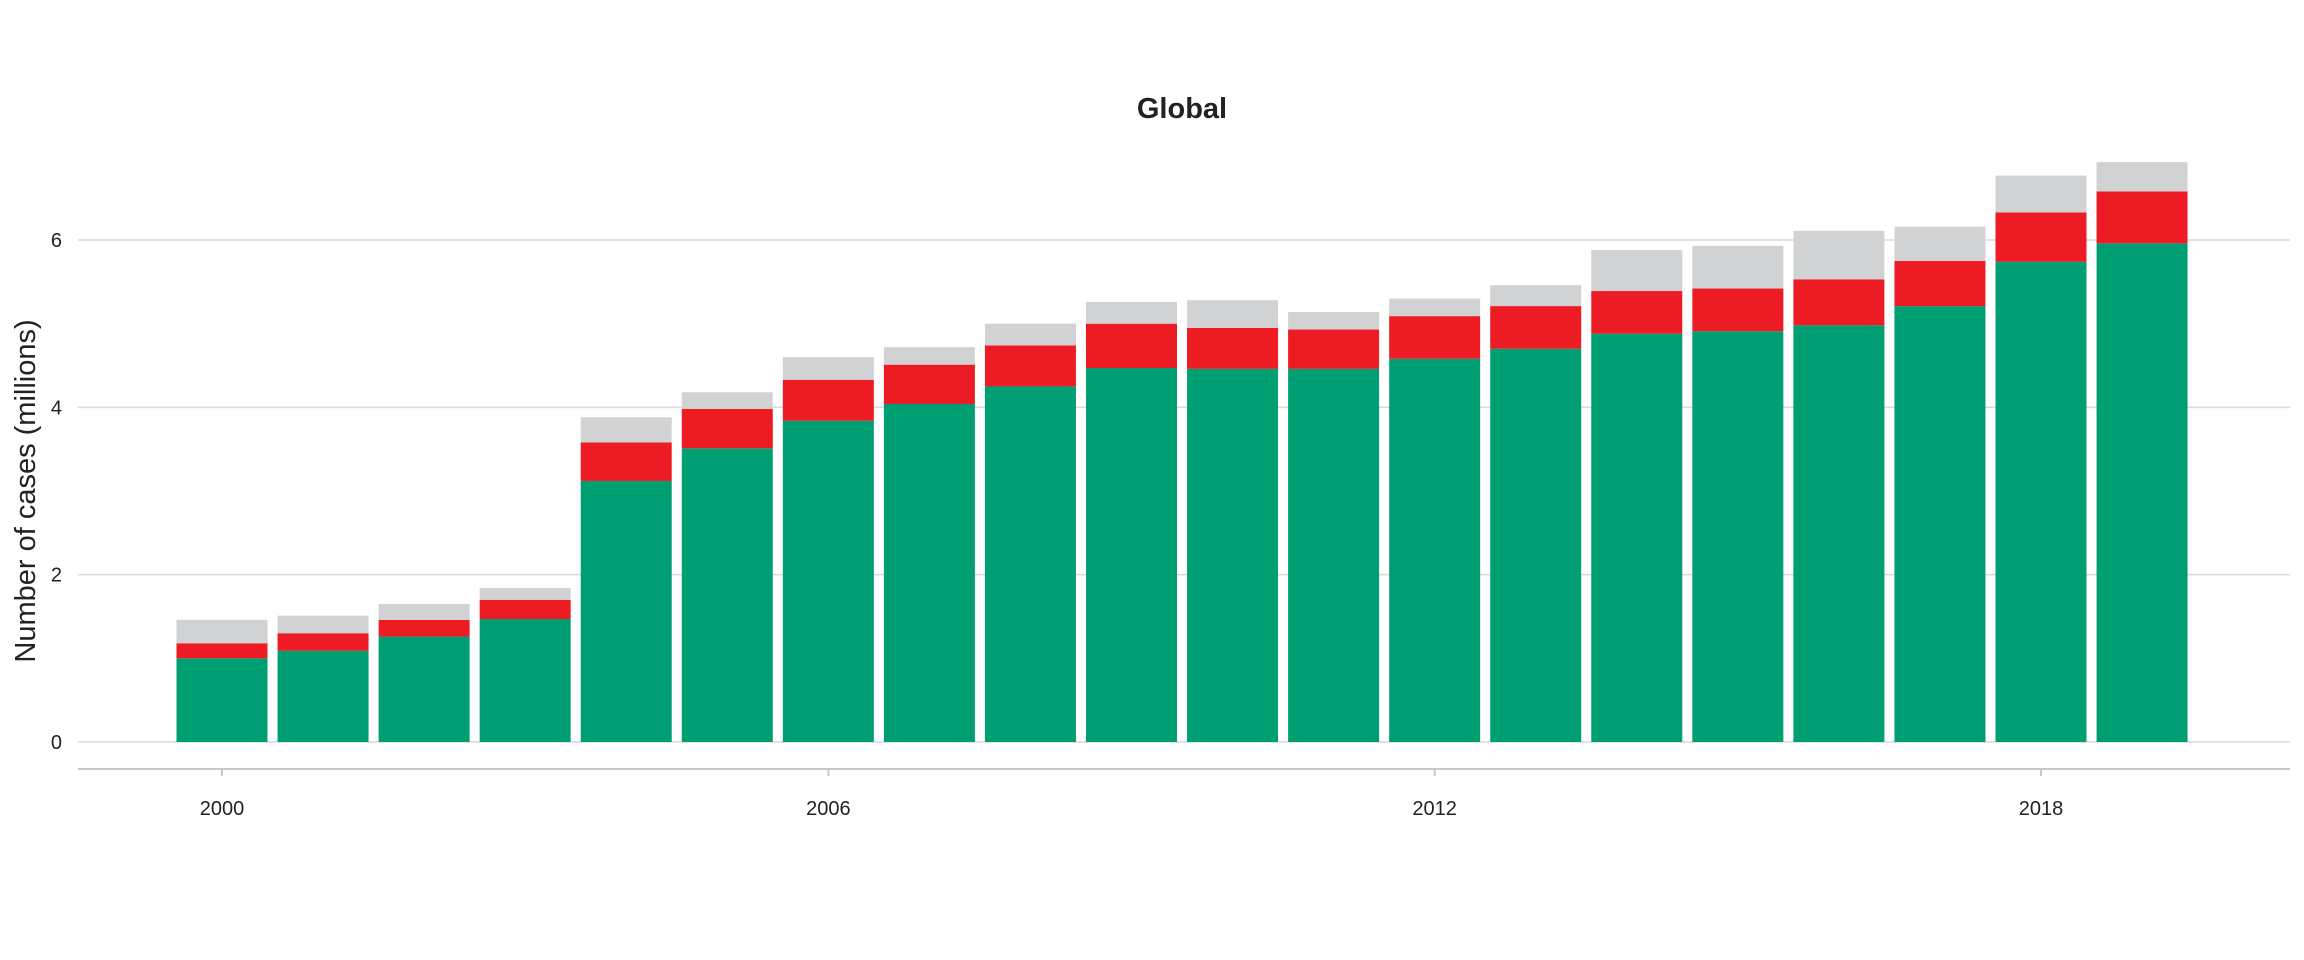  What do you see at coordinates (828, 809) in the screenshot?
I see `x-tick-label: 2006` at bounding box center [828, 809].